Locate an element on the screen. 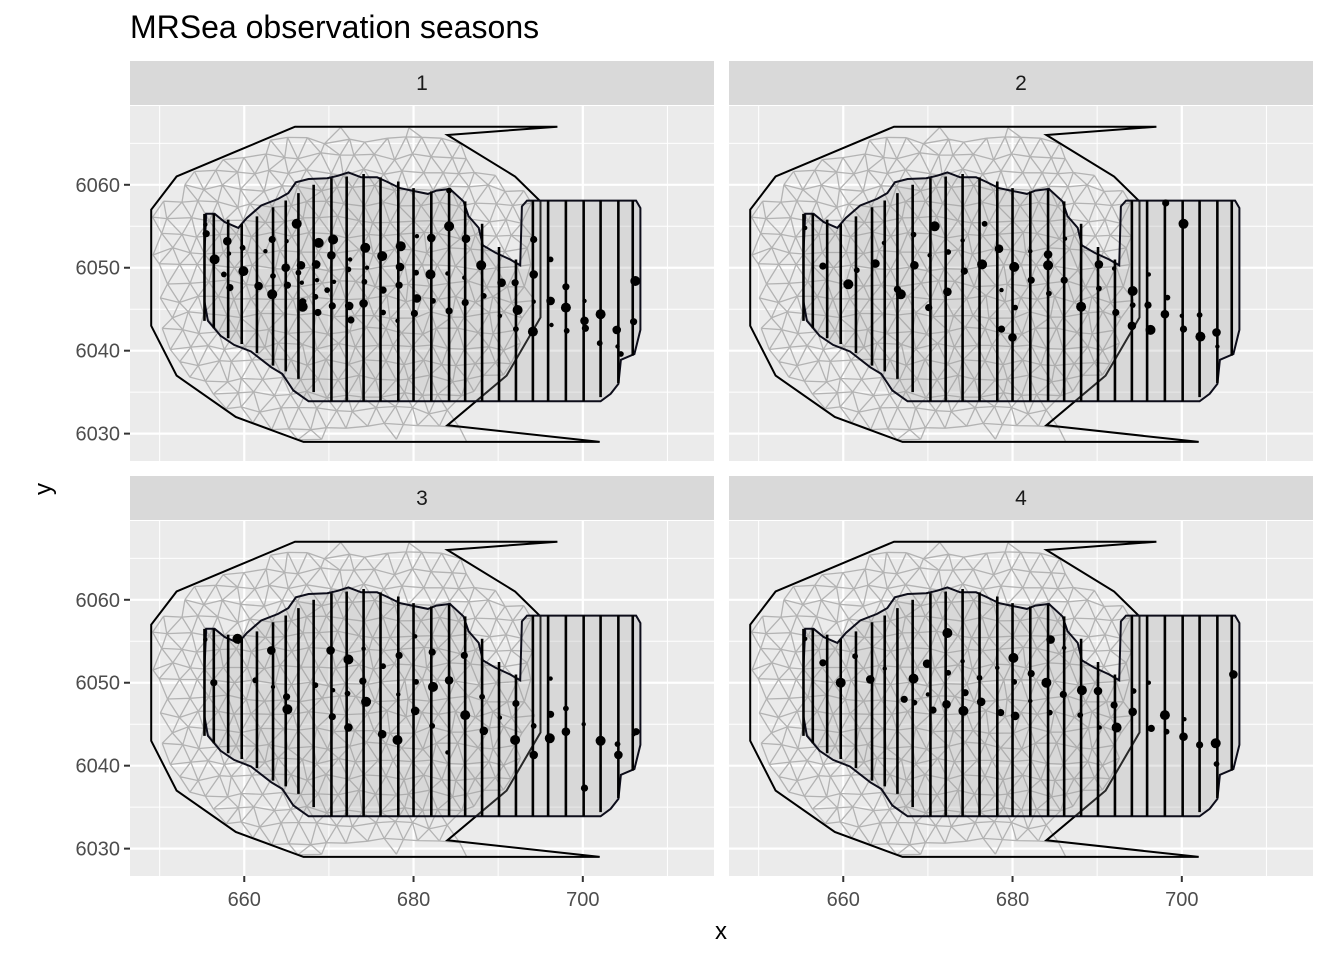 This screenshot has width=1344, height=960. facet-strip-label: 2 is located at coordinates (1021, 83).